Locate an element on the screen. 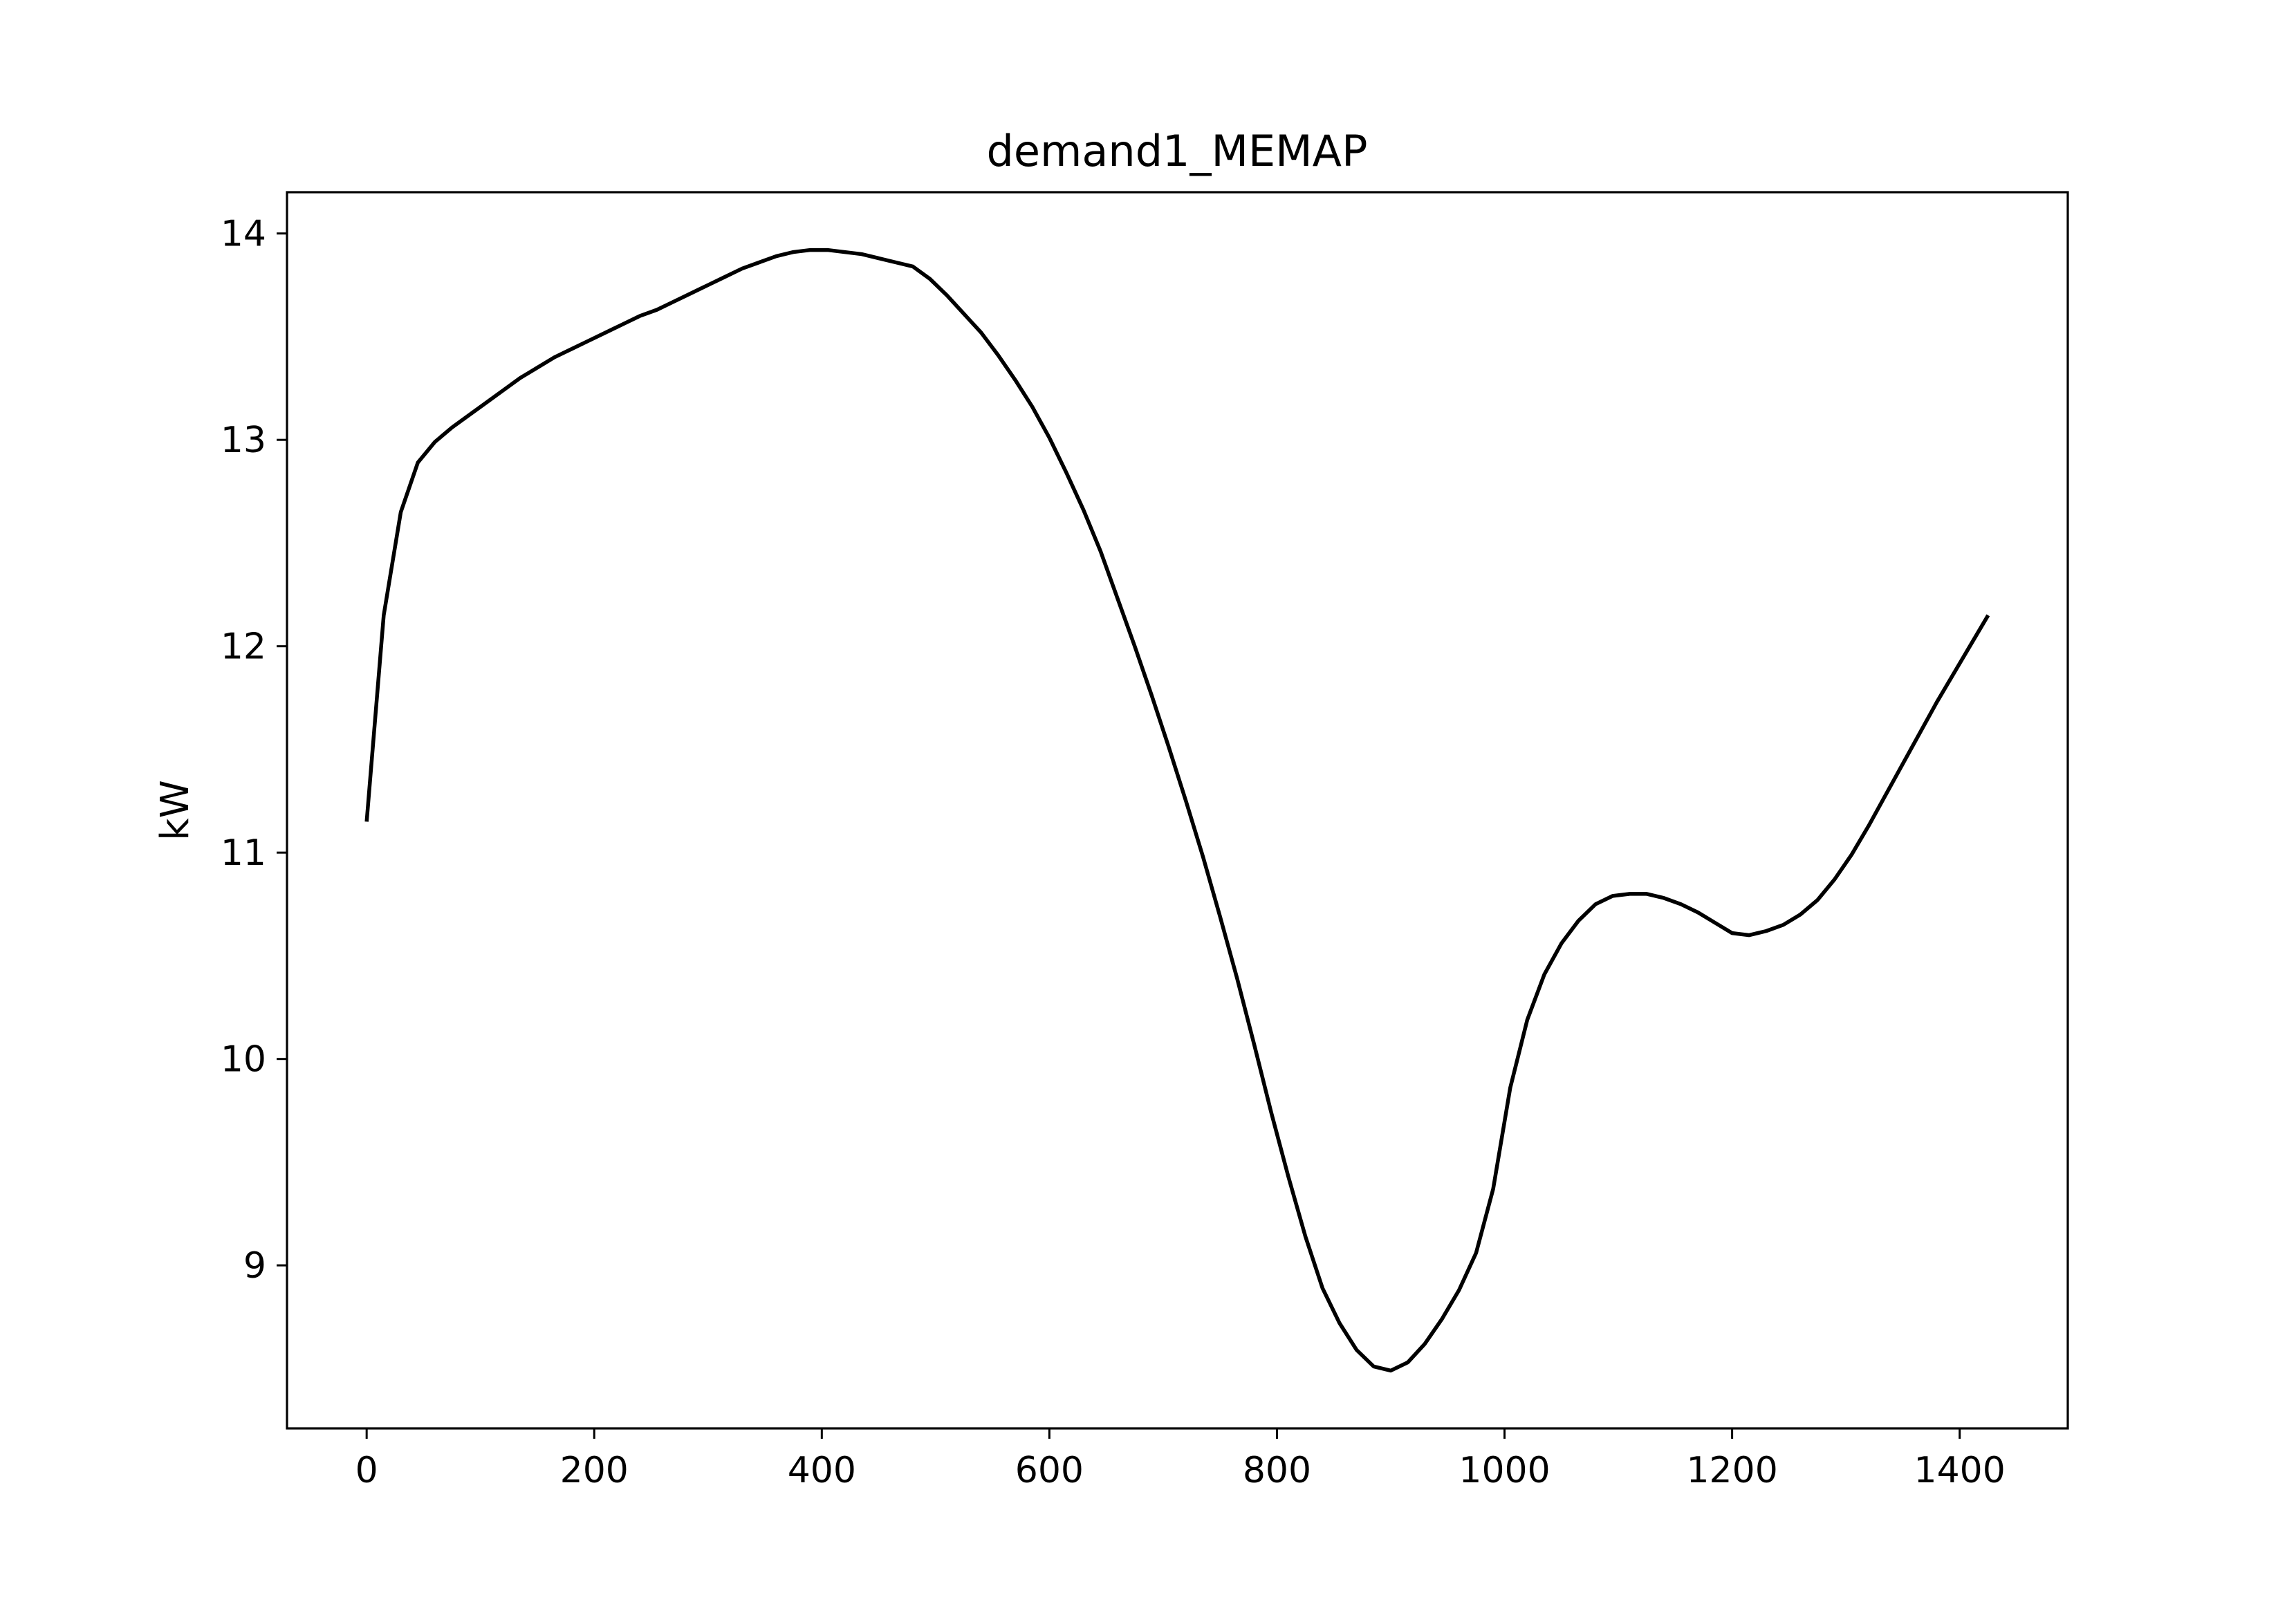 This screenshot has width=2296, height=1604. y-tick-label: 14 is located at coordinates (244, 234).